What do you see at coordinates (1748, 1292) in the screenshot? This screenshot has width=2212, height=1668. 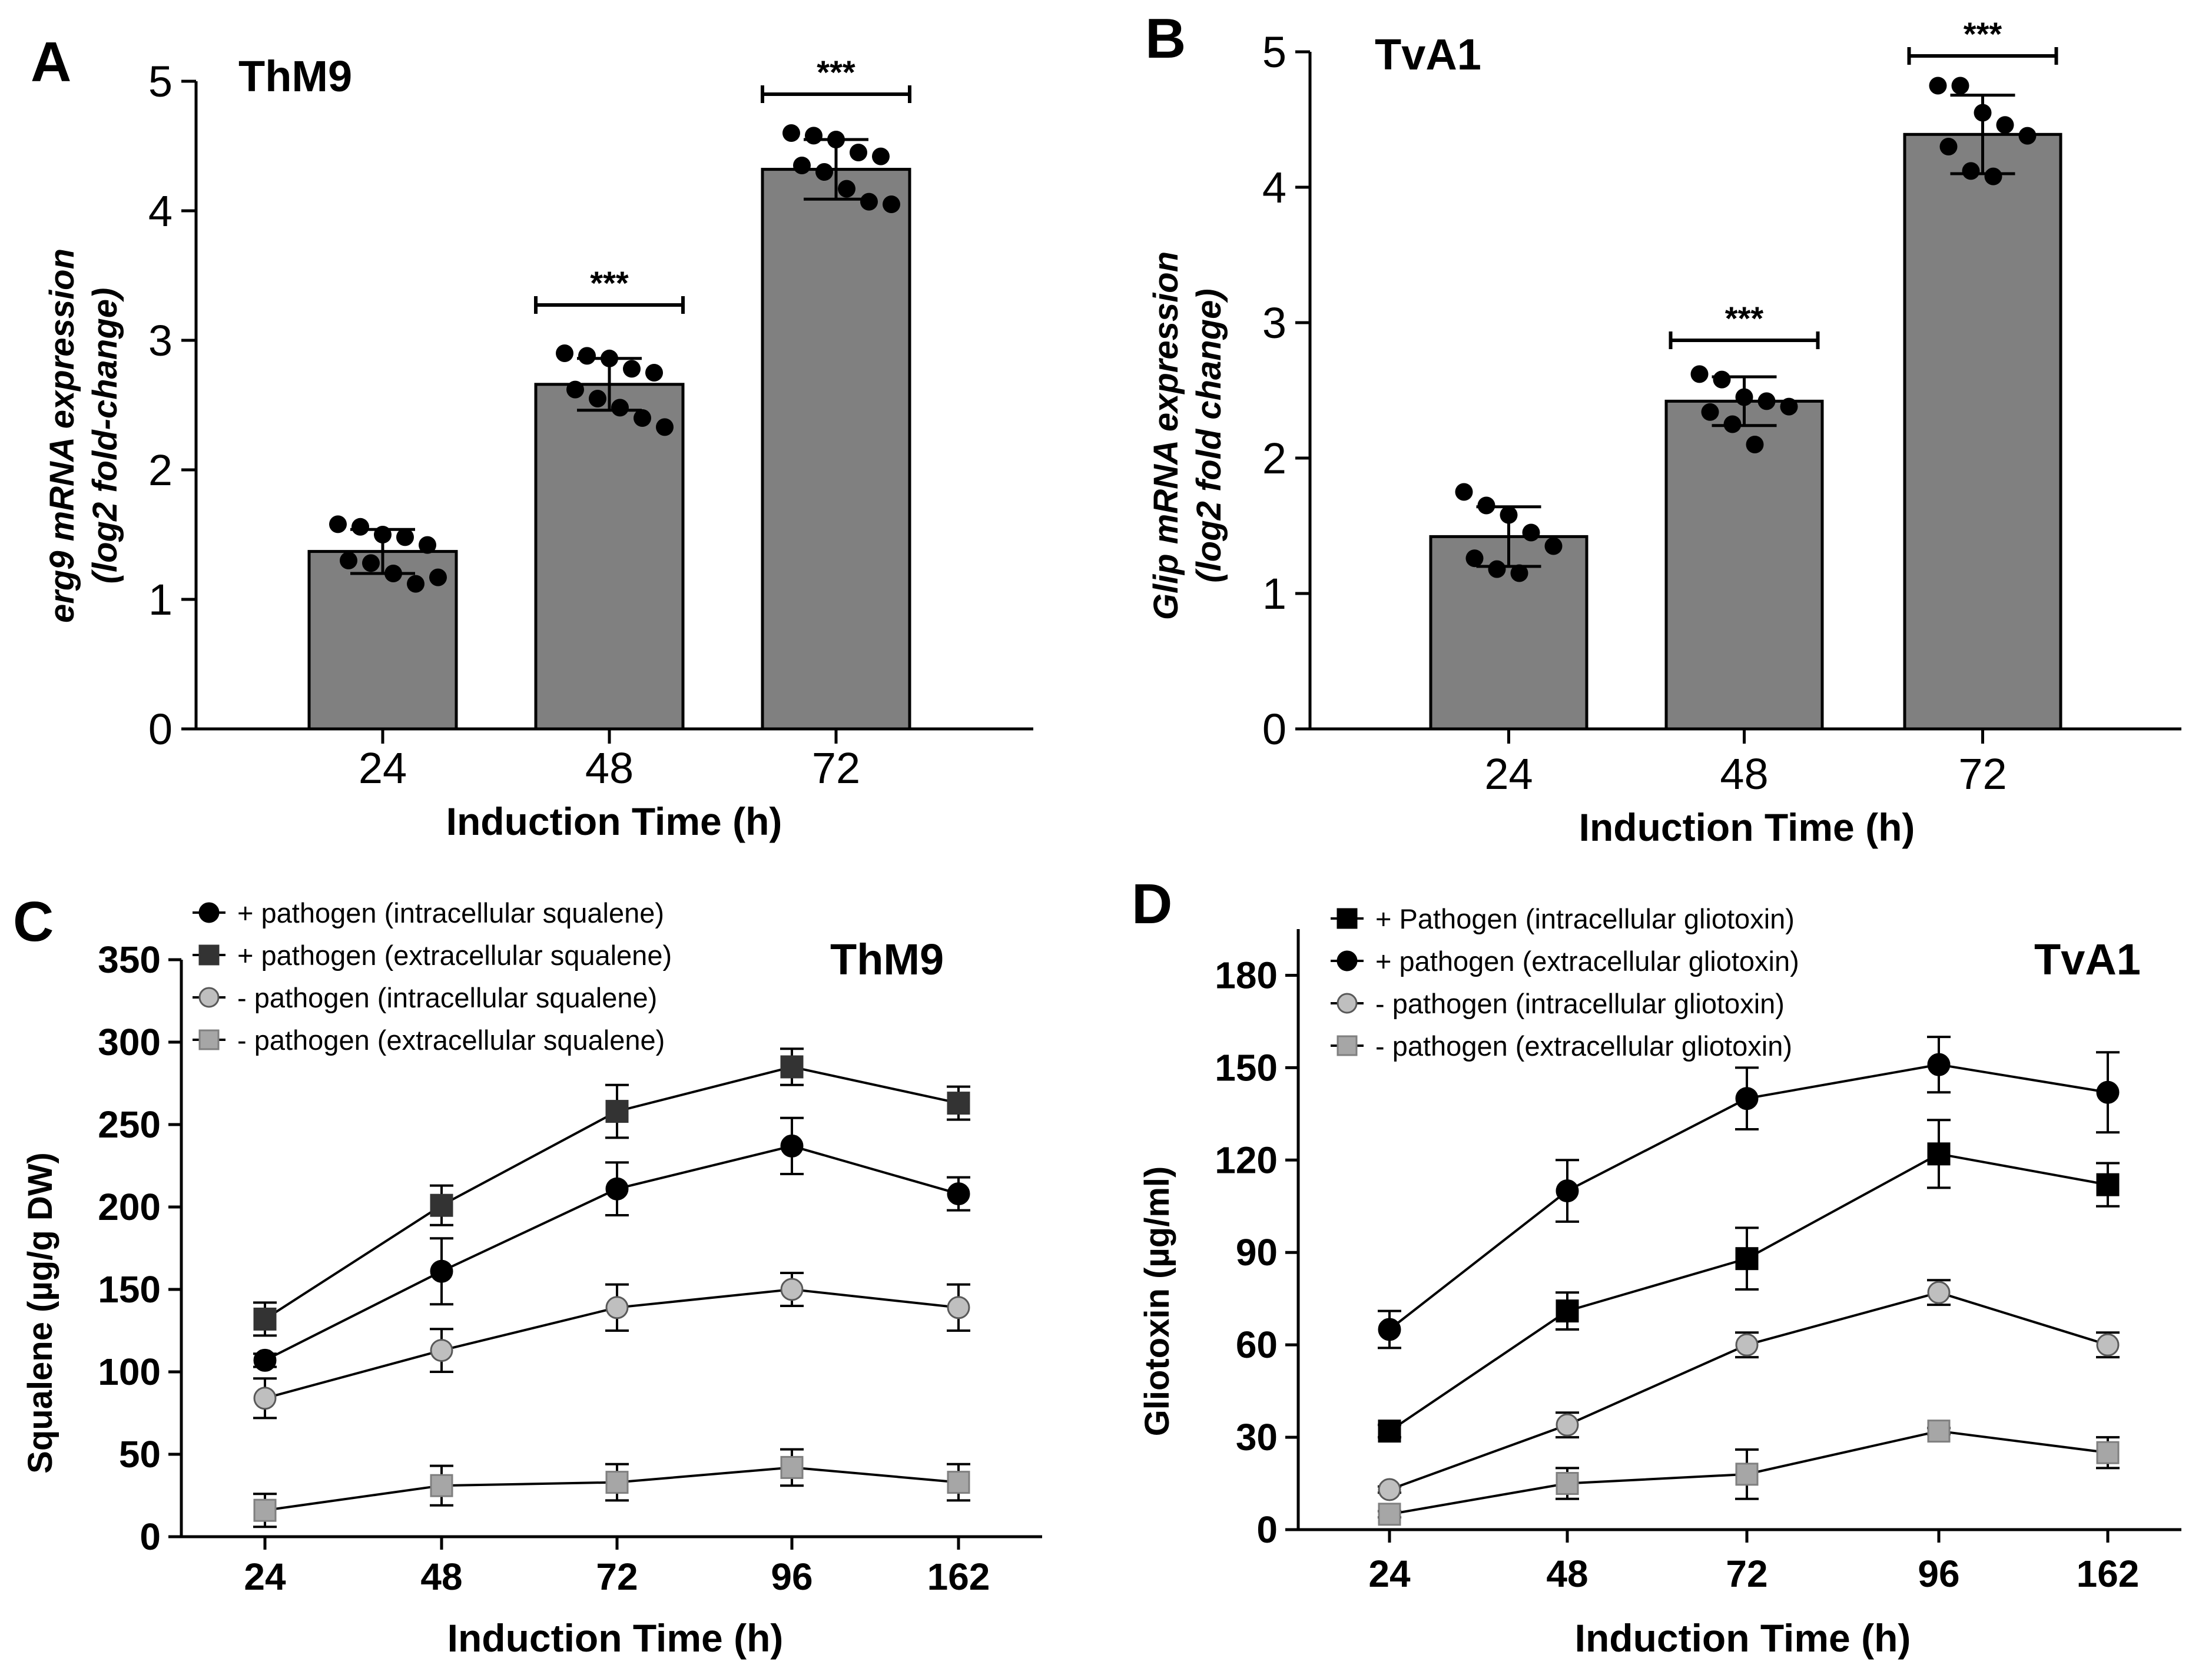 I see `panel-d-series-line` at bounding box center [1748, 1292].